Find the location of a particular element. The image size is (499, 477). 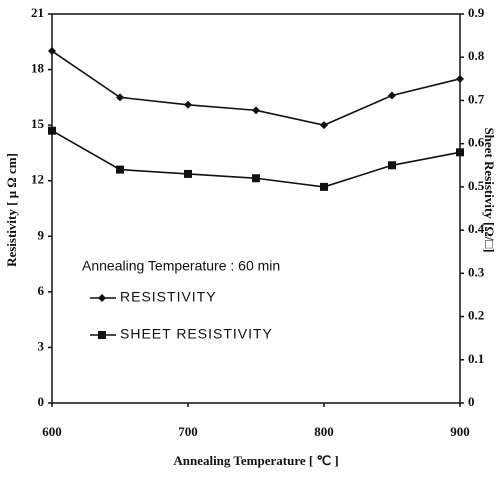

annotation: Annealing Temperature : 60 min is located at coordinates (181, 266).